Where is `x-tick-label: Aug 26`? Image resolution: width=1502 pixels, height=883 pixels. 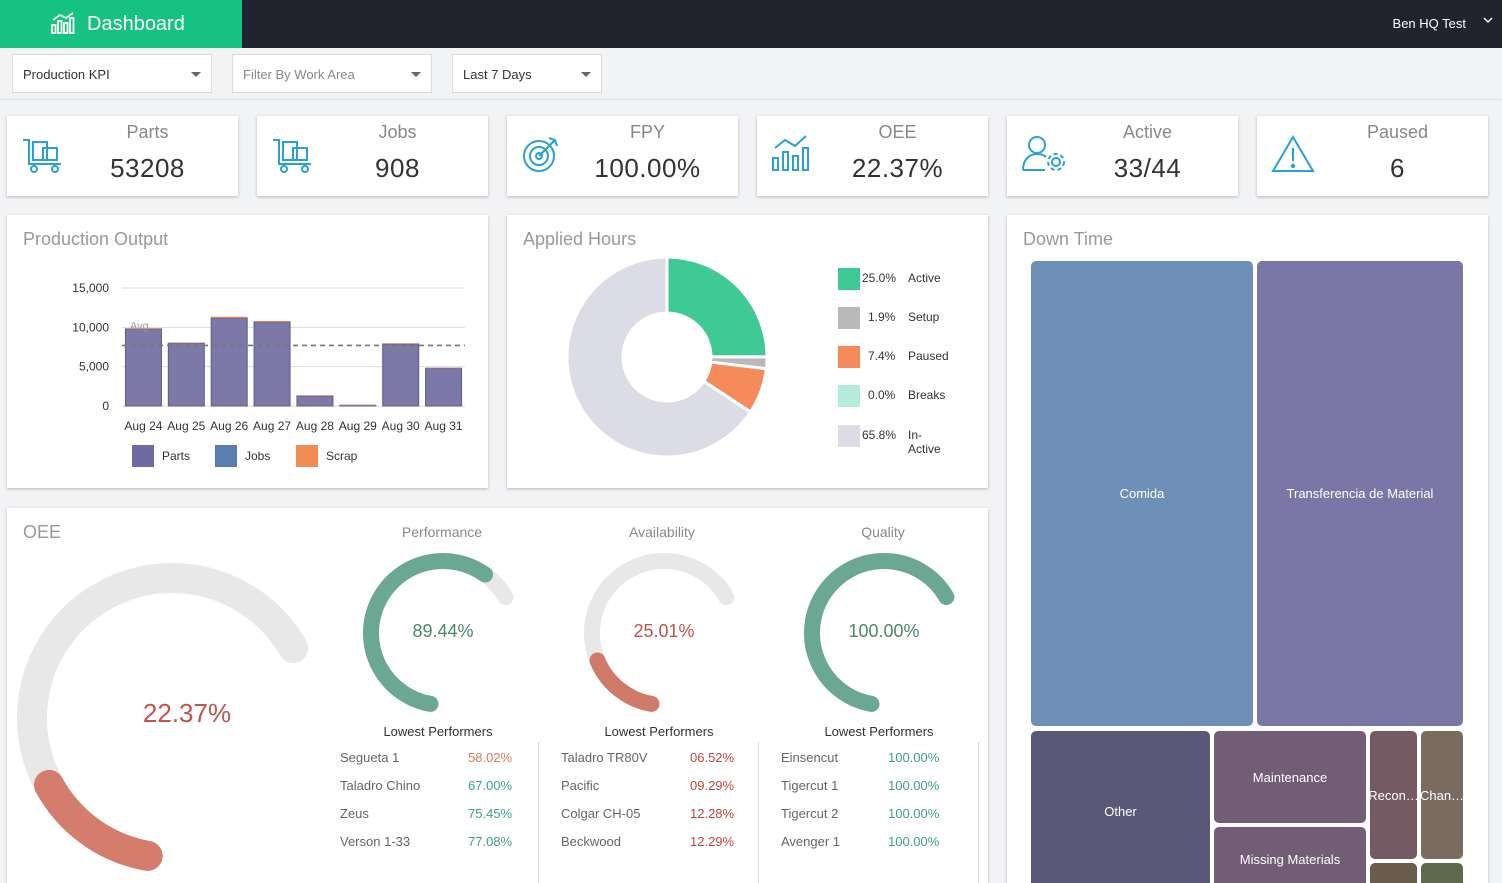 x-tick-label: Aug 26 is located at coordinates (229, 426).